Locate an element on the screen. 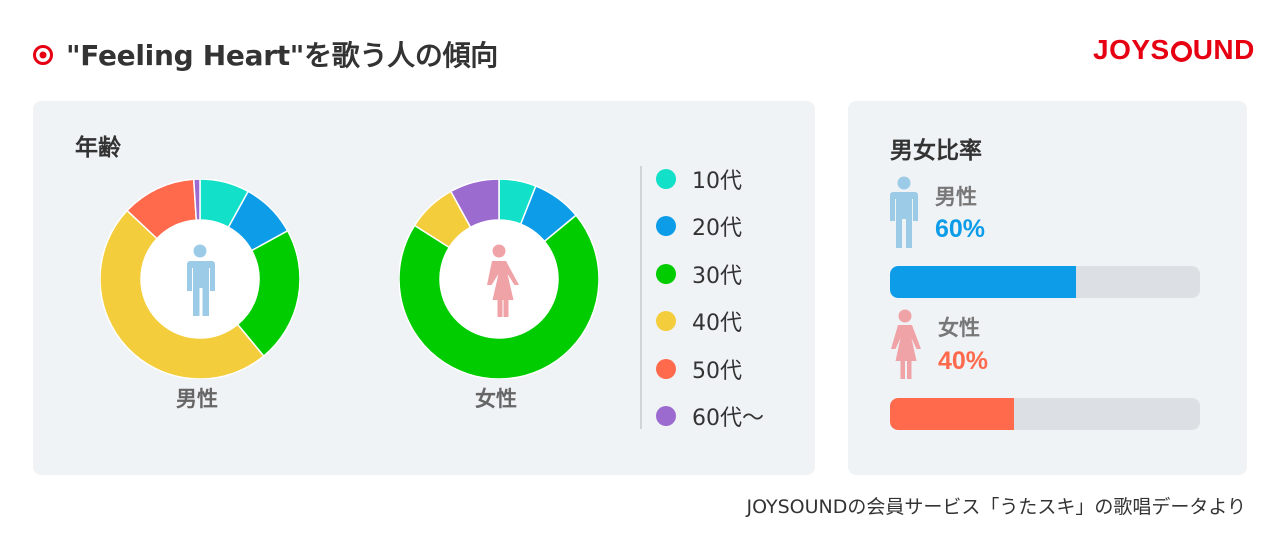  female-age-donut-chart is located at coordinates (499, 279).